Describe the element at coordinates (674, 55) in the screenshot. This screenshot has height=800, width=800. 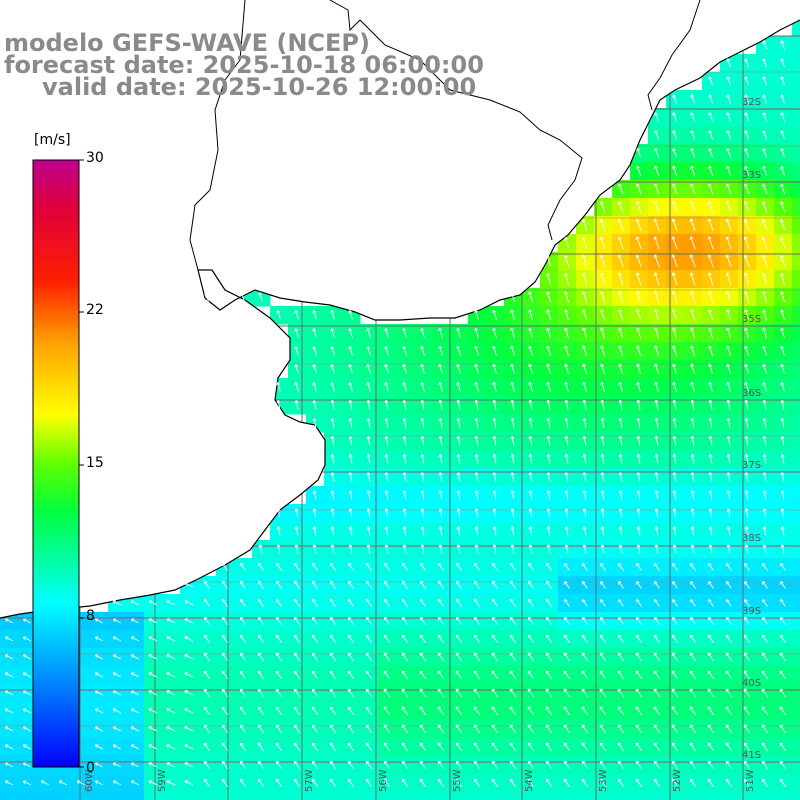
I see `border-line` at that location.